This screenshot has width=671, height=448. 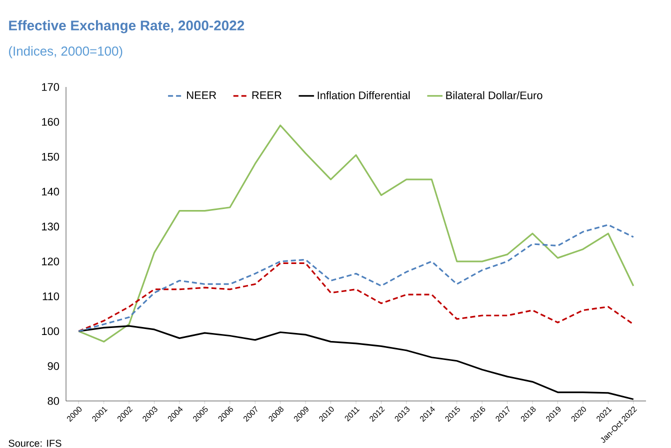 I want to click on chart-title: Effective Exchange Rate, 2000-2022, so click(x=126, y=27).